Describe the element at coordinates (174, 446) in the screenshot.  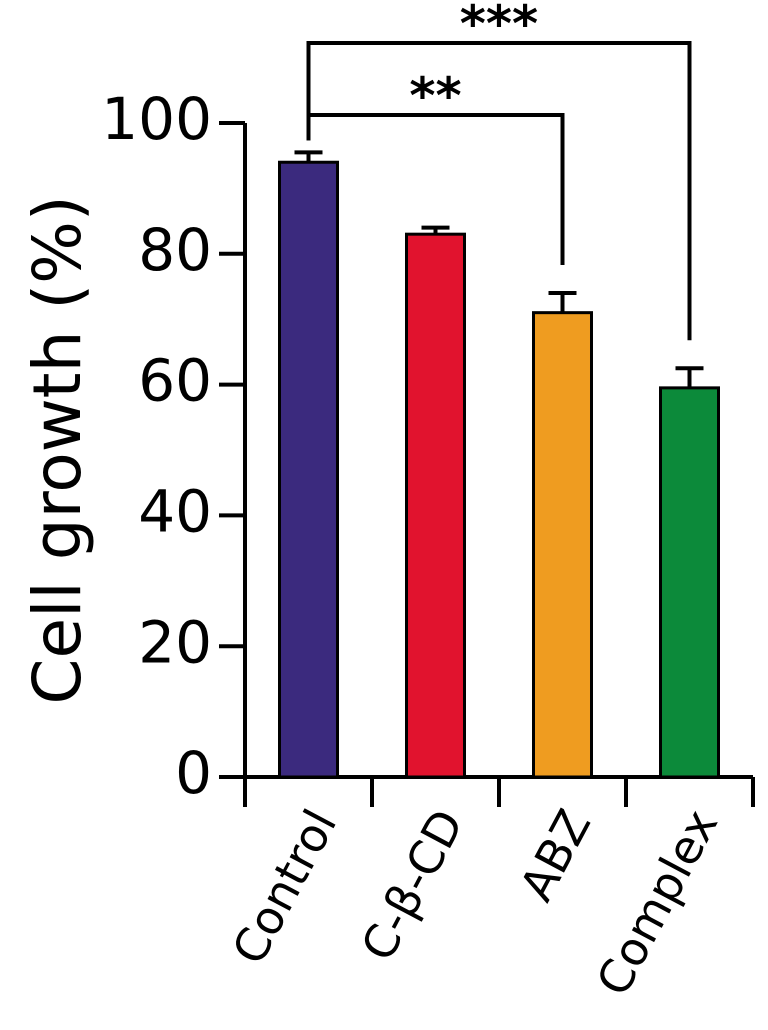
I see `y-axis: 0 20 40 60 80 100` at that location.